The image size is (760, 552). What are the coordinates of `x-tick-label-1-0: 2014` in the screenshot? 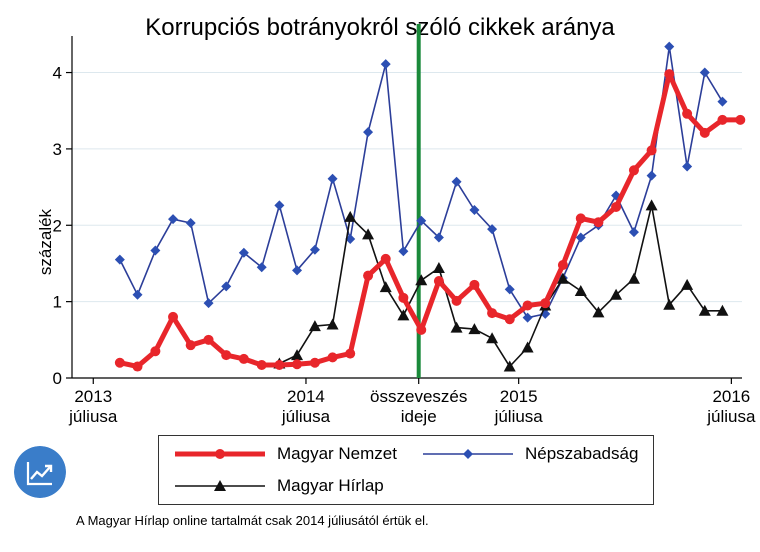 It's located at (306, 396).